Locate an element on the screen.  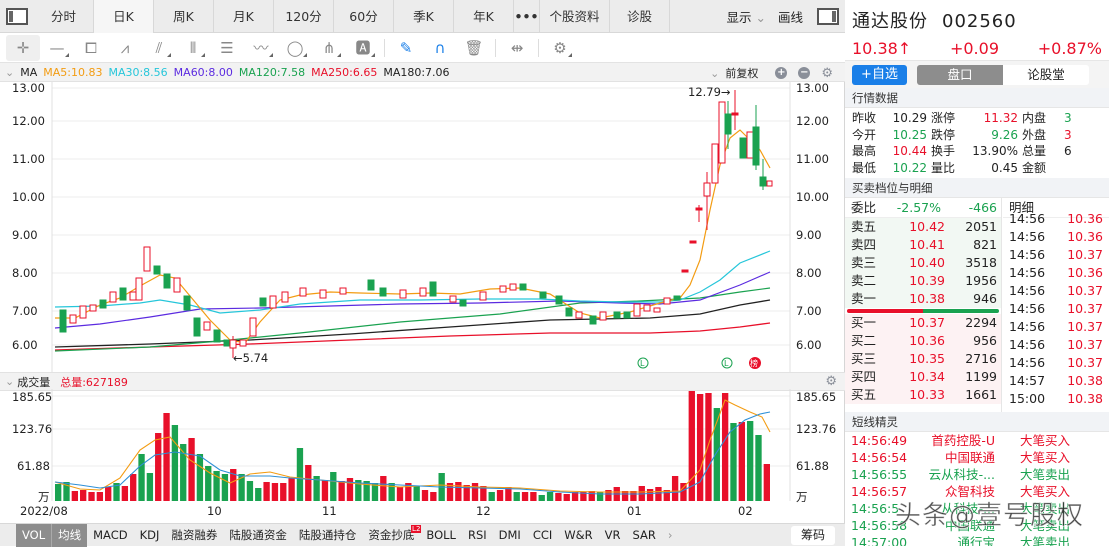
indicator-macd: MACD is located at coordinates (110, 534).